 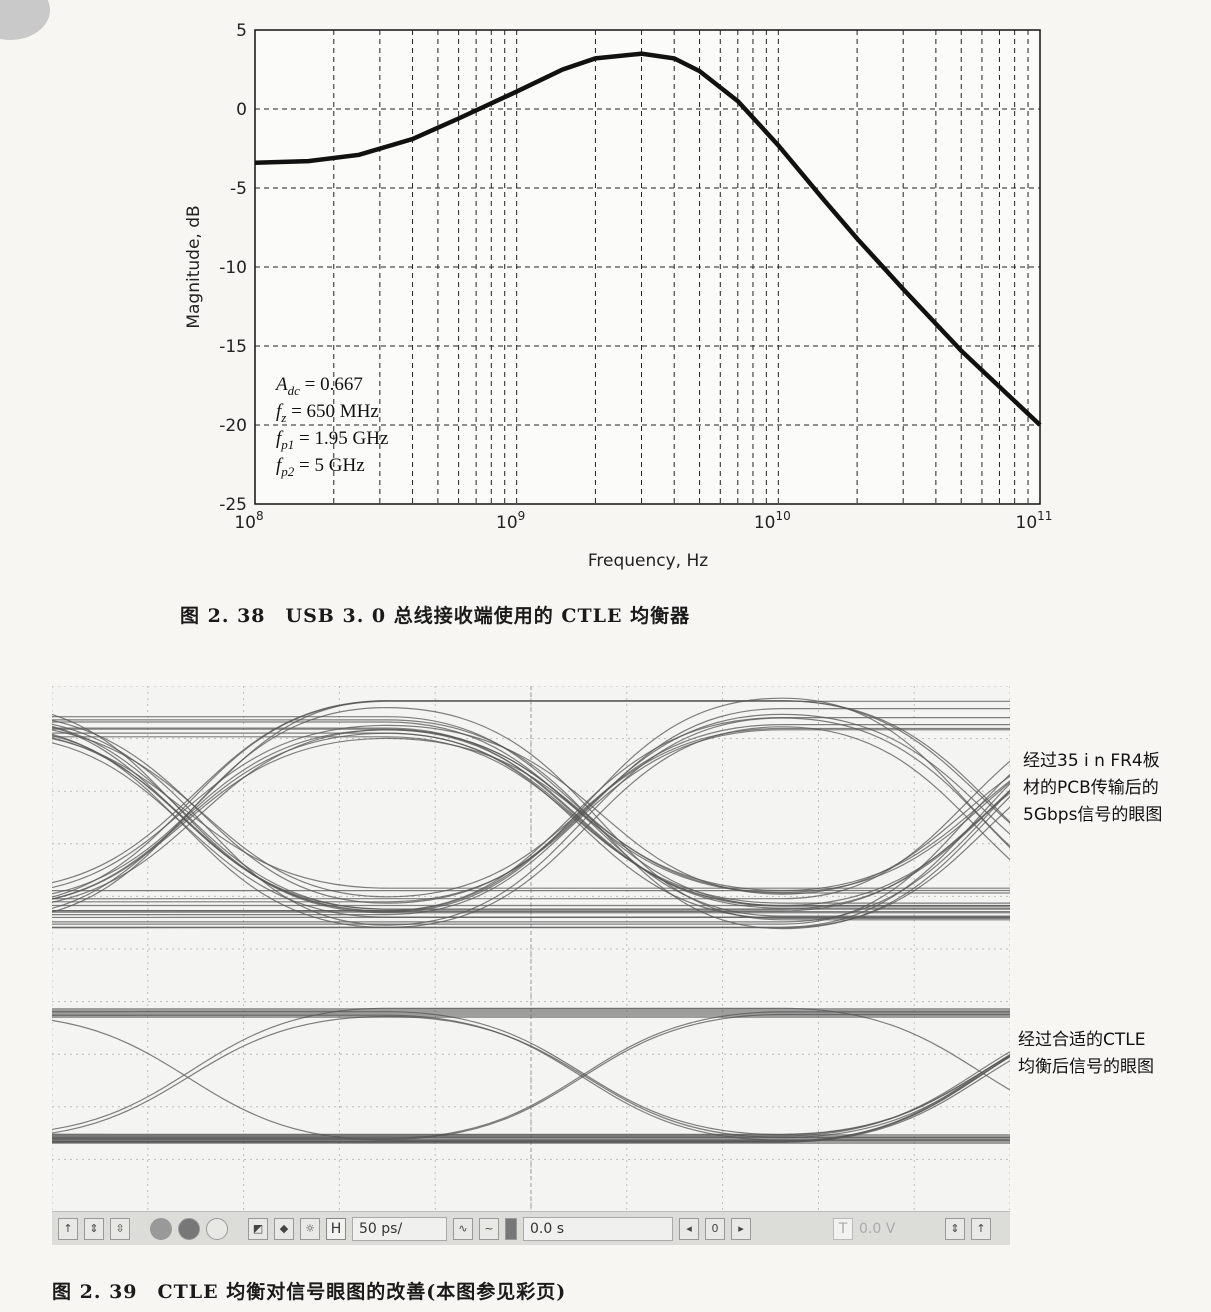 I want to click on run-mode-icon, so click(x=161, y=1228).